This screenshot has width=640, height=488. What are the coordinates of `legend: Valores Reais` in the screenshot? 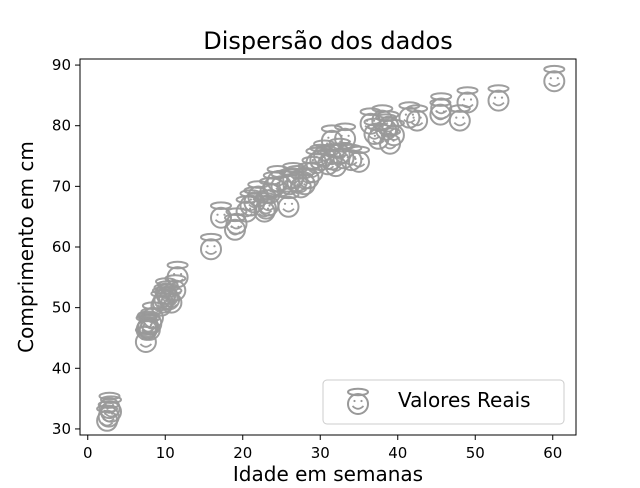 It's located at (443, 402).